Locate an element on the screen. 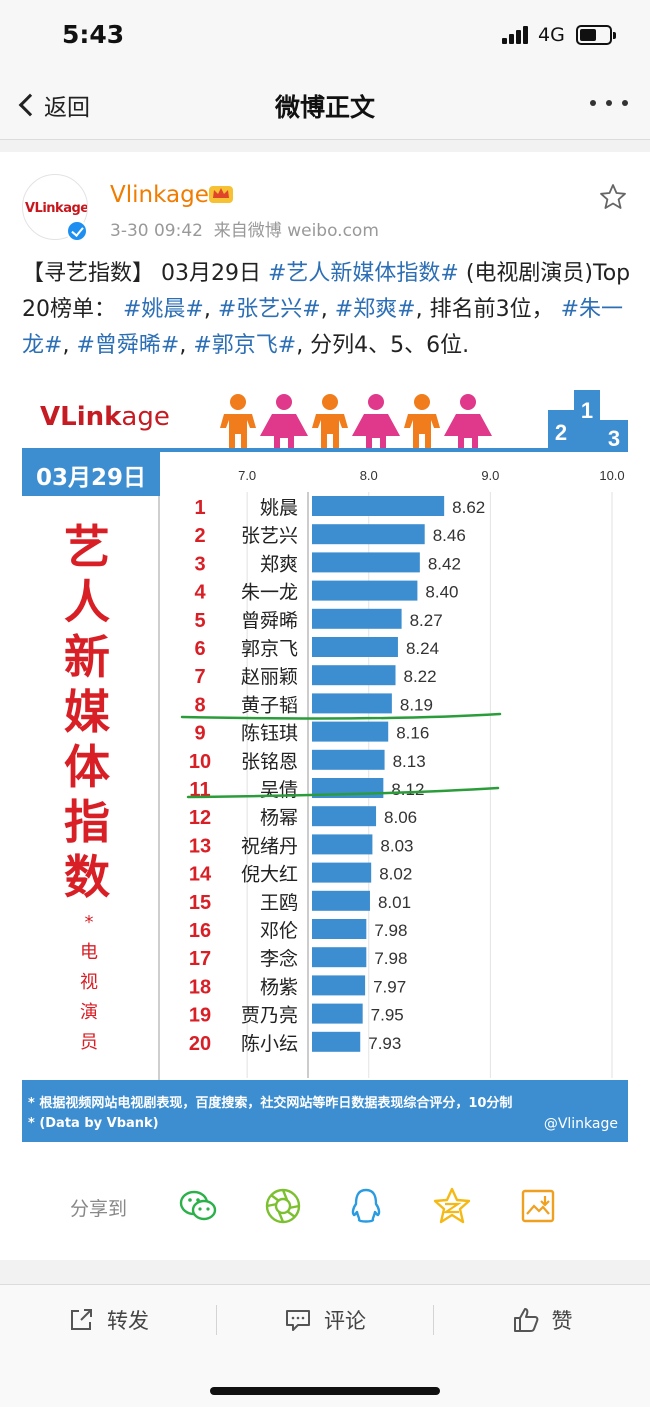 Image resolution: width=650 pixels, height=1407 pixels. rank-label: 20 is located at coordinates (200, 1044).